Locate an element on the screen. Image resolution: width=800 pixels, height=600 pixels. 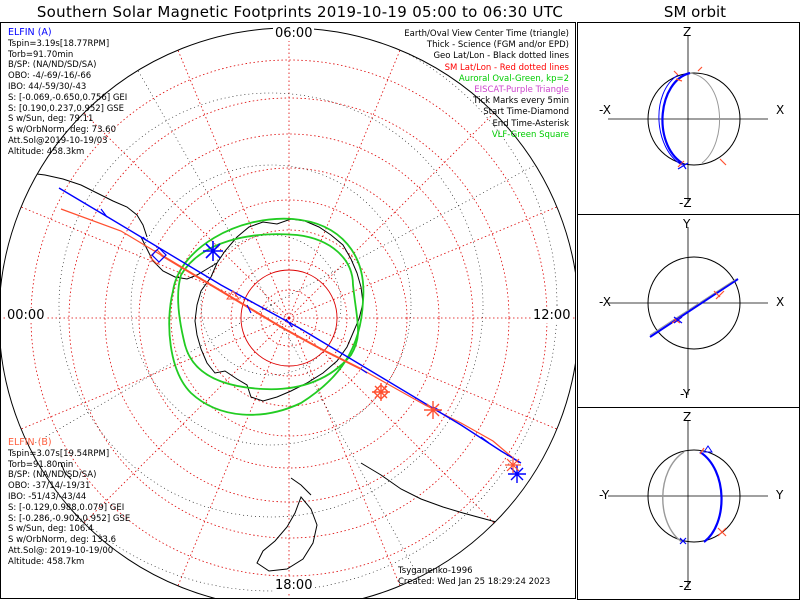
triangle-marker is located at coordinates (233, 295).